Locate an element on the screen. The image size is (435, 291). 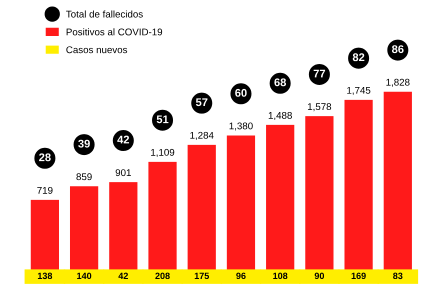
data-label: 1,828 is located at coordinates (398, 82).